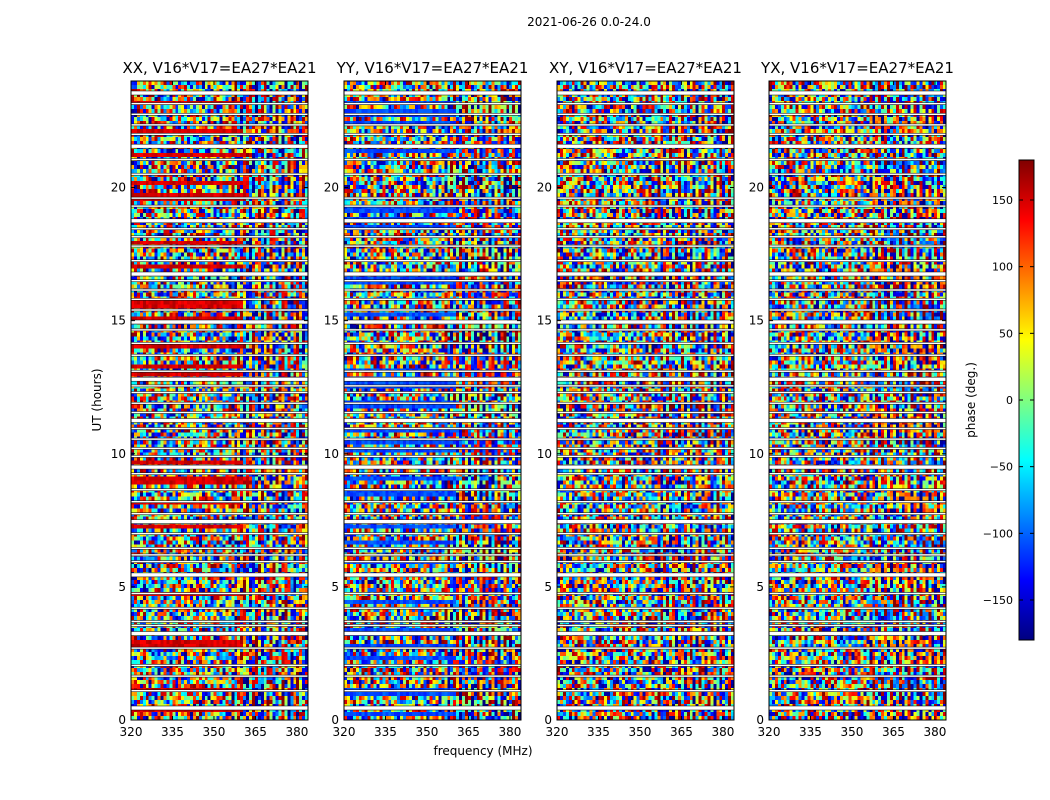 The image size is (1050, 800). I want to click on y-tick-label: 0, so click(122, 720).